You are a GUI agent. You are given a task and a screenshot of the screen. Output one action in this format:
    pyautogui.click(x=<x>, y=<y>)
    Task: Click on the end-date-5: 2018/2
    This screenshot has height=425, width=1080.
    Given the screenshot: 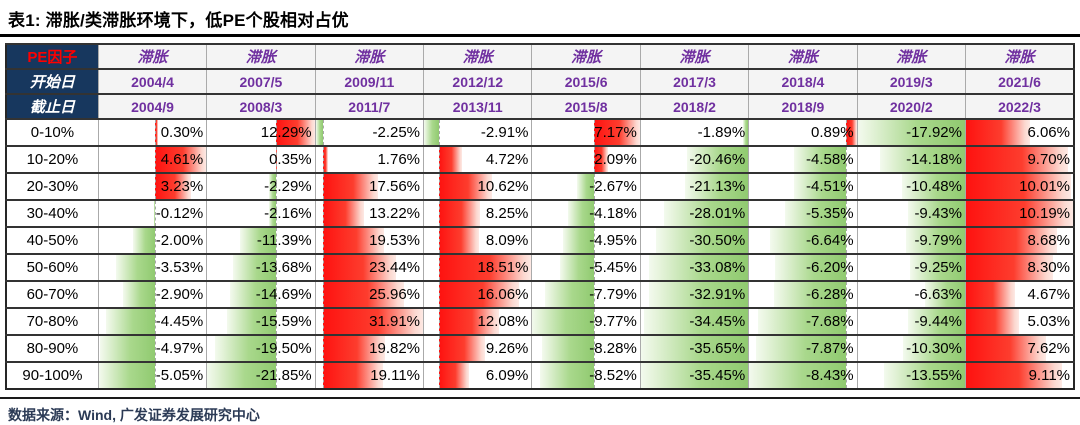 What is the action you would take?
    pyautogui.click(x=694, y=106)
    